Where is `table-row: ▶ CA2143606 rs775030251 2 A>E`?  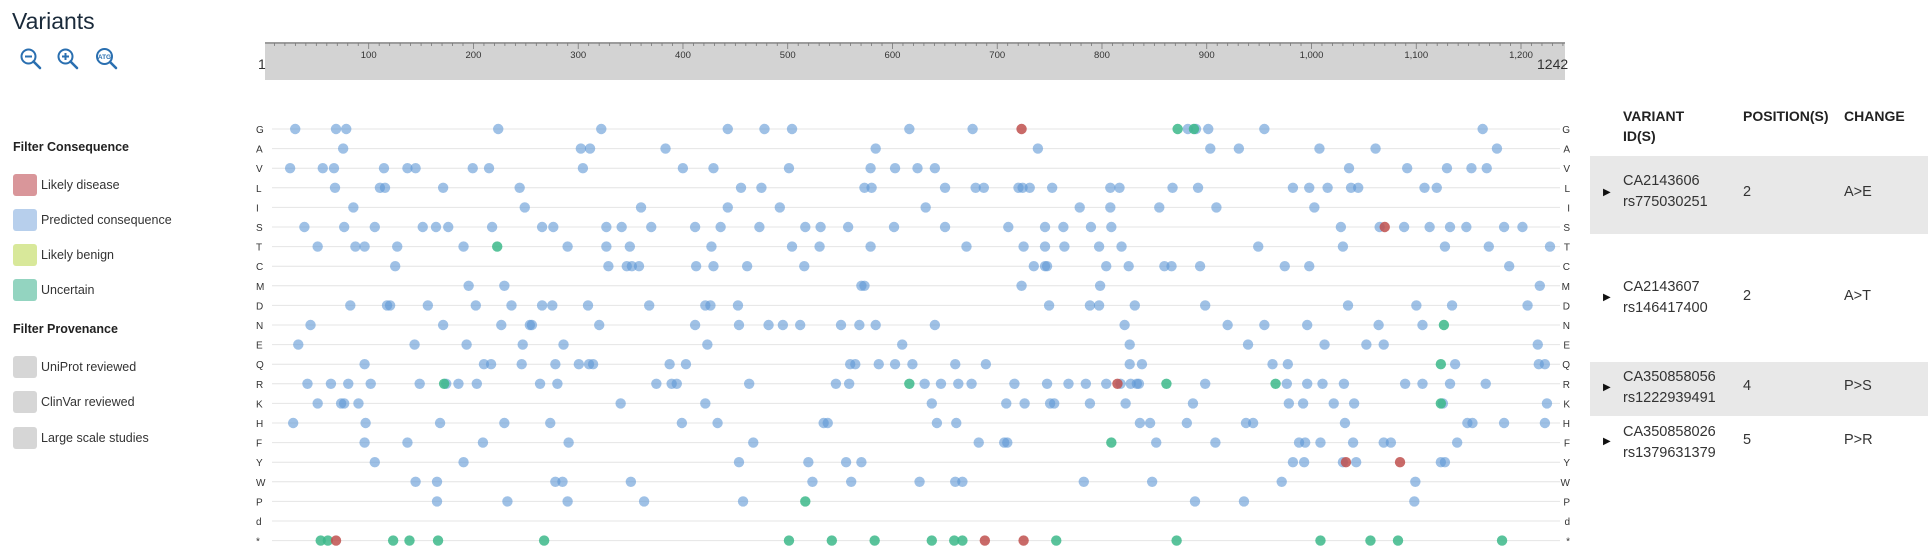
table-row: ▶ CA2143606 rs775030251 2 A>E is located at coordinates (1759, 195).